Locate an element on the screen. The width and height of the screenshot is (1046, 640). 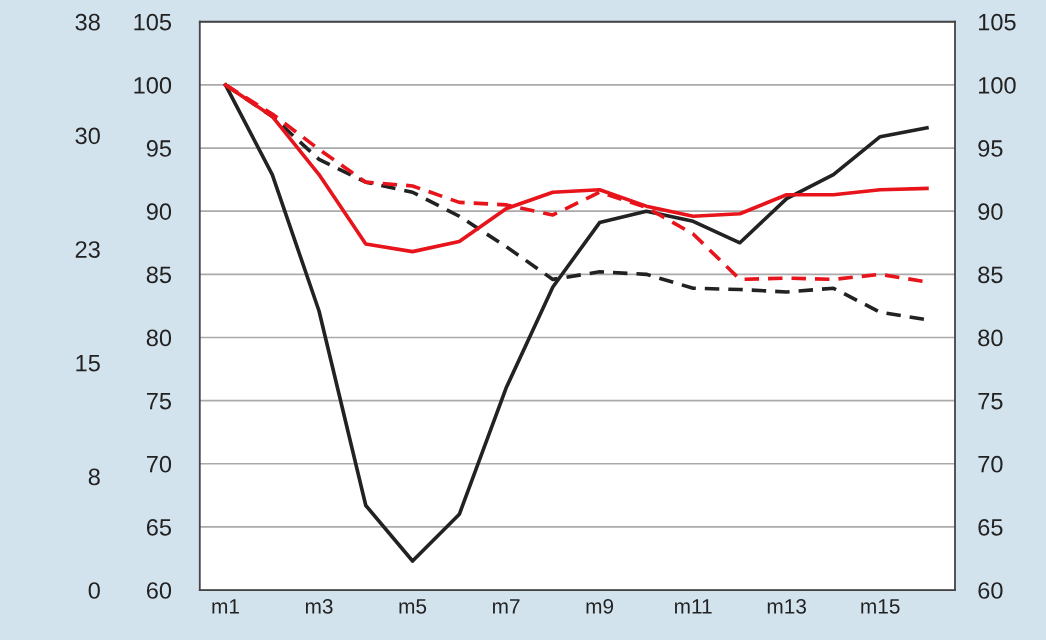
y3-tick-label: 38 is located at coordinates (87, 22).